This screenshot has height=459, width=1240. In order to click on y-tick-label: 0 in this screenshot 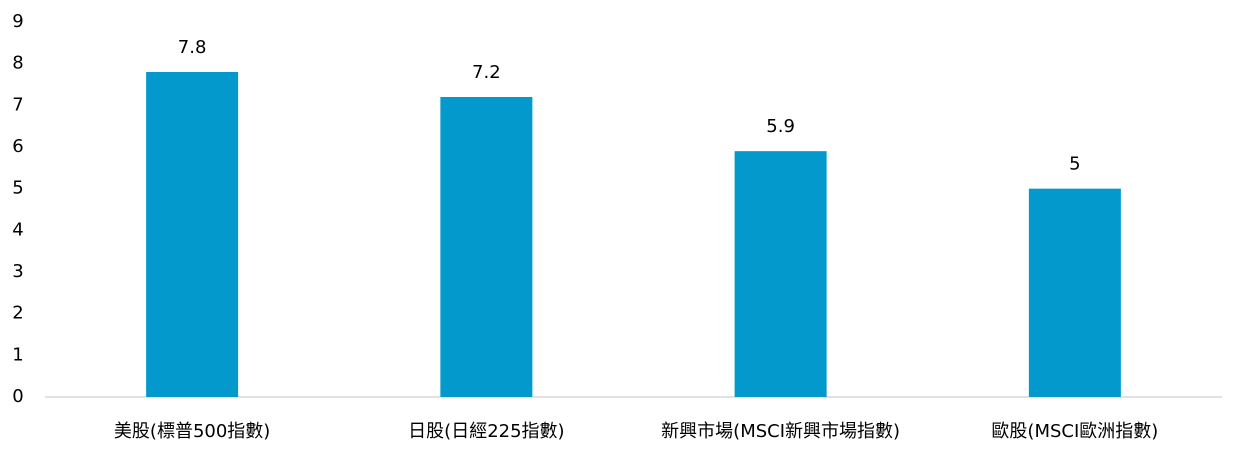, I will do `click(17, 396)`.